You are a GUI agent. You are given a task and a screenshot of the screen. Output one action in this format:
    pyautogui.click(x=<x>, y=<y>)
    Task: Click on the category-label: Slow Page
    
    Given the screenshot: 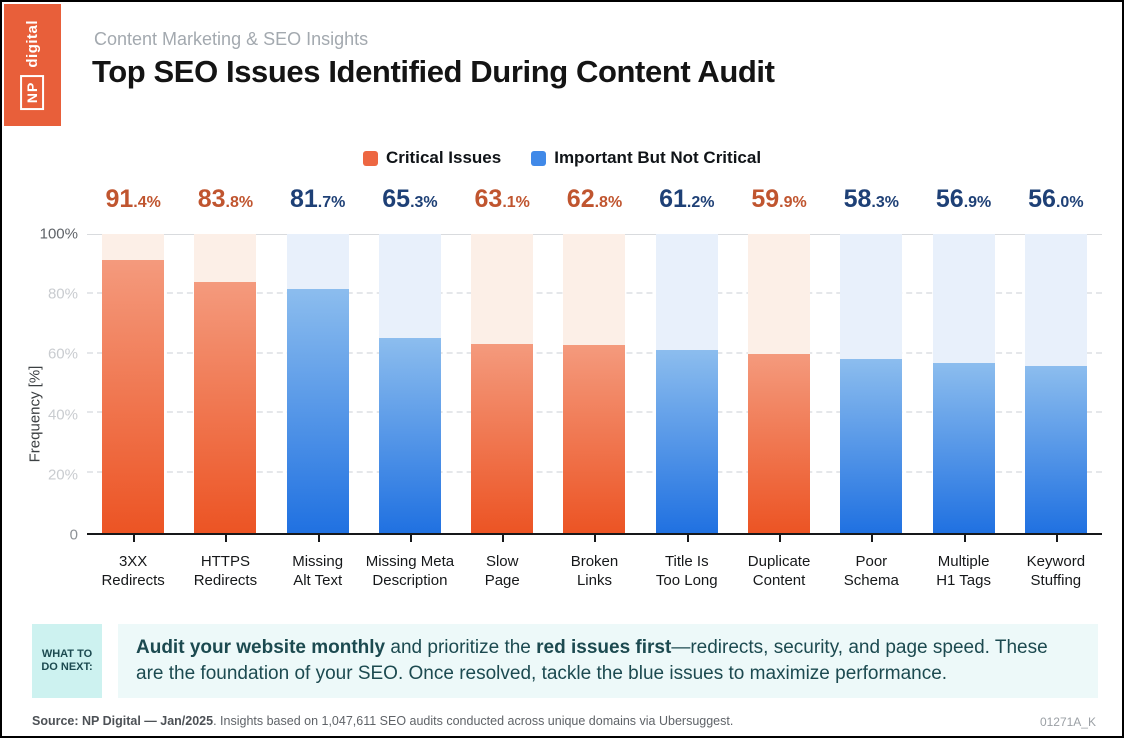 What is the action you would take?
    pyautogui.click(x=502, y=571)
    